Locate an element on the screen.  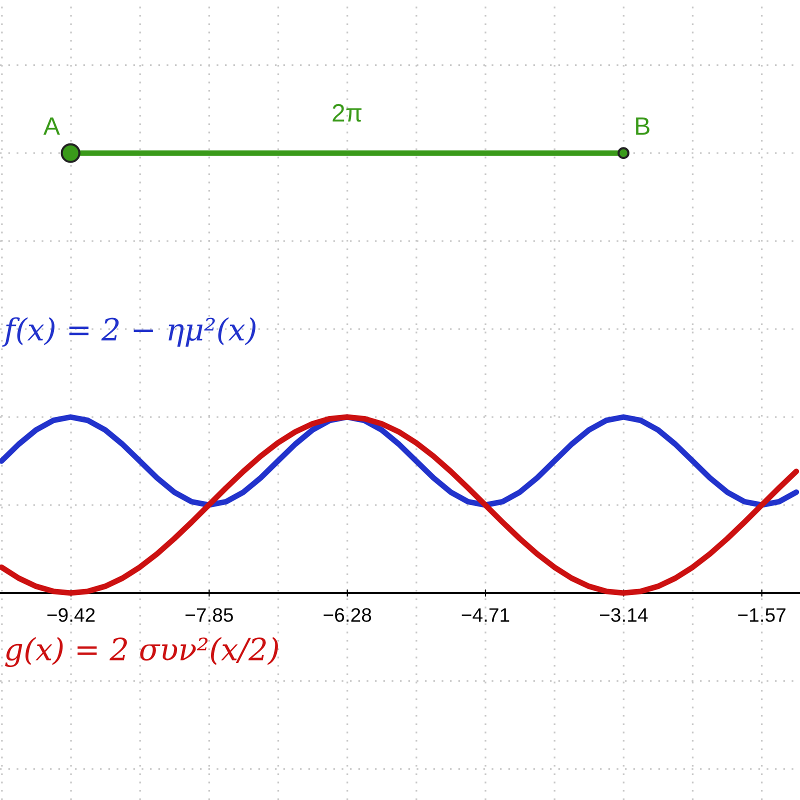
x-tick-label: −4.71 is located at coordinates (486, 615).